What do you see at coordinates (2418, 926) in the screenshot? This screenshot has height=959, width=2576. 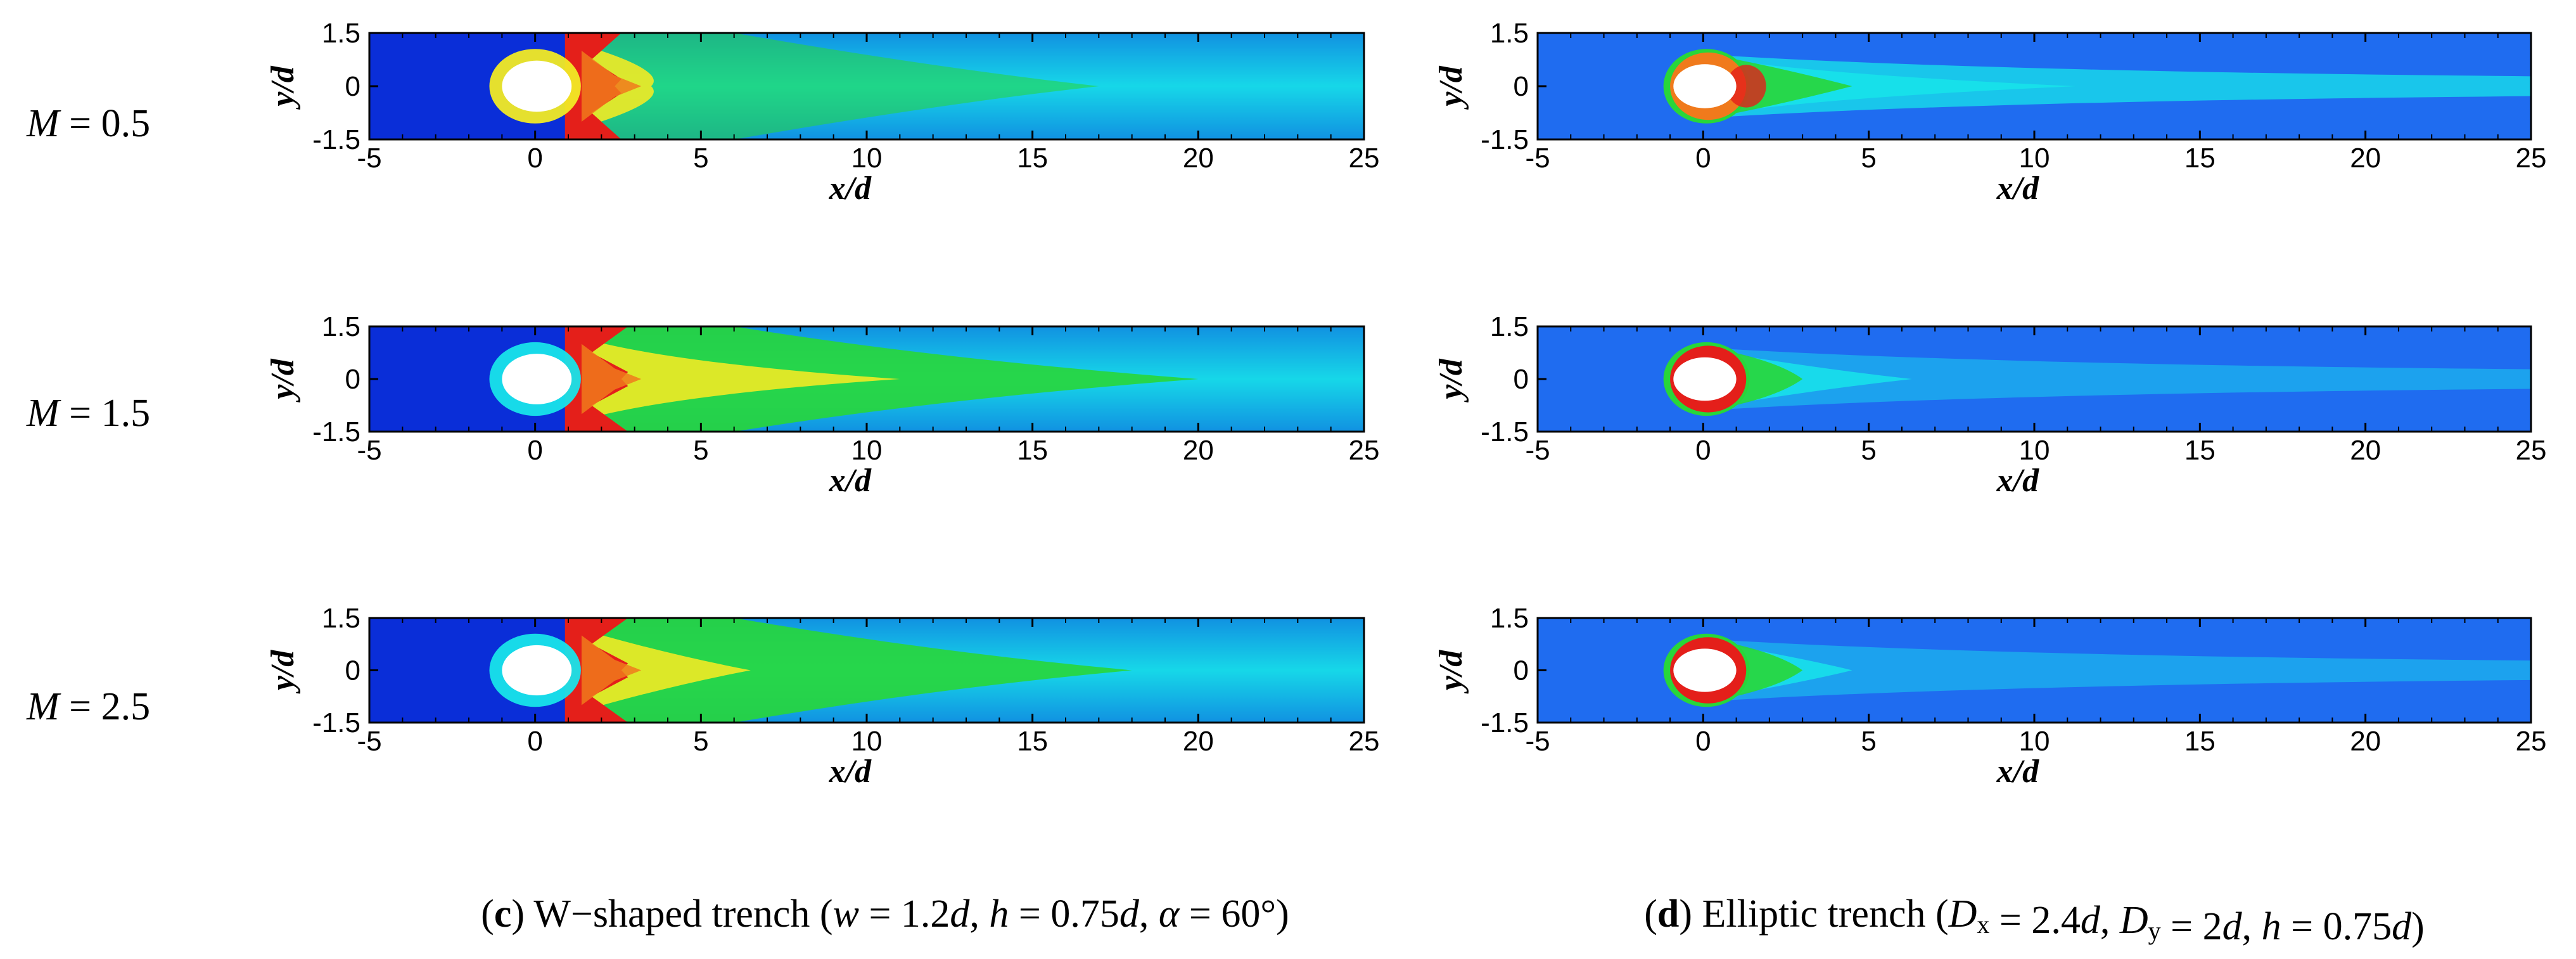 I see `caption-segment: )` at bounding box center [2418, 926].